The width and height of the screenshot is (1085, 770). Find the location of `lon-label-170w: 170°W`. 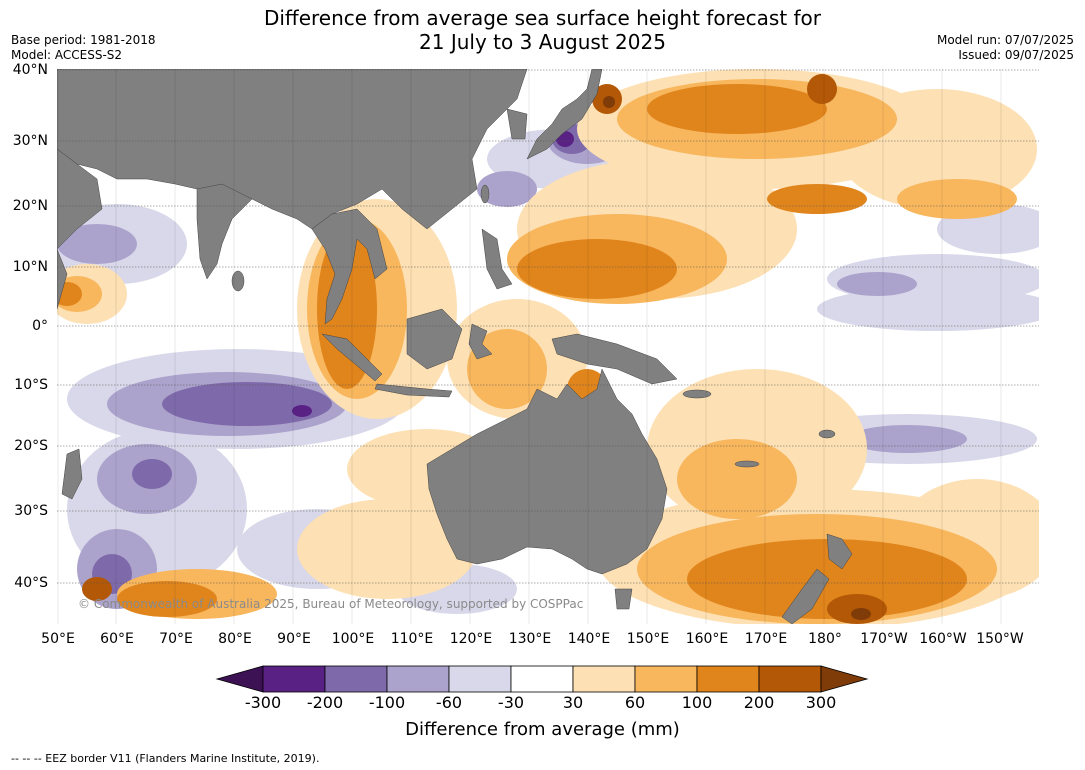

lon-label-170w: 170°W is located at coordinates (884, 639).